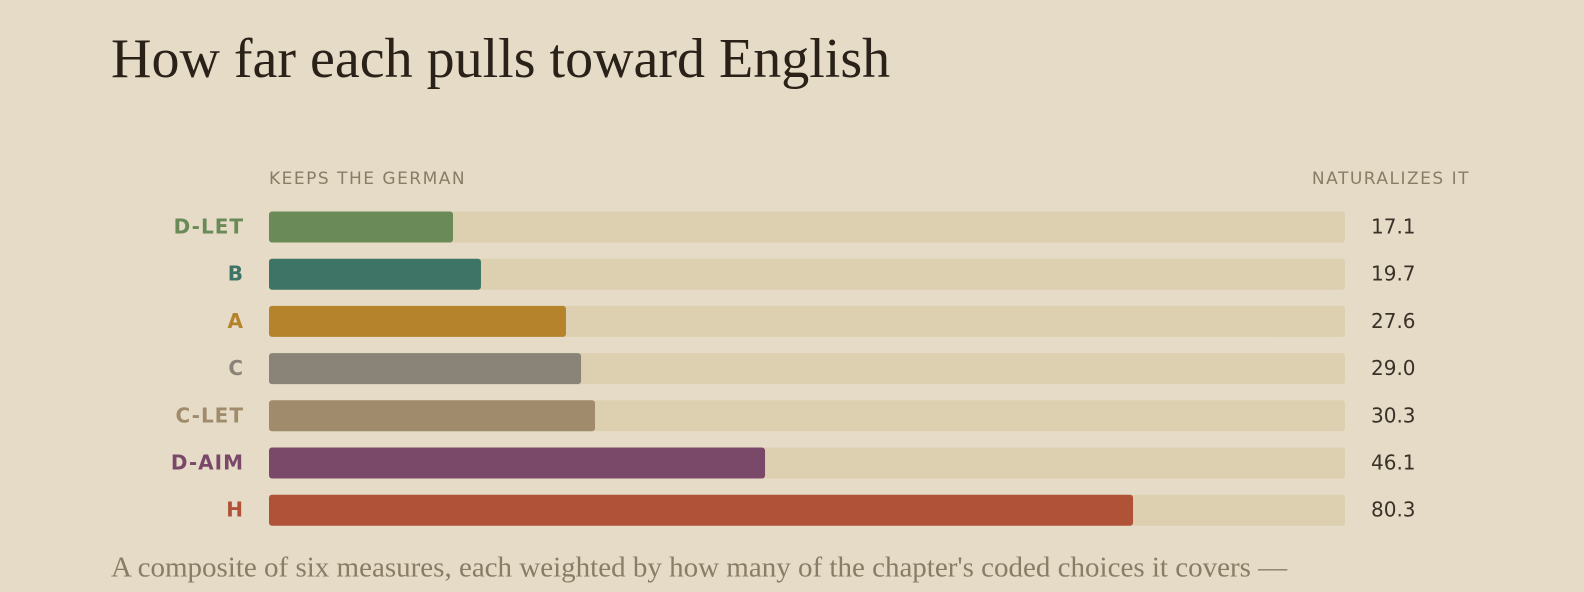  What do you see at coordinates (236, 274) in the screenshot?
I see `category-label: B` at bounding box center [236, 274].